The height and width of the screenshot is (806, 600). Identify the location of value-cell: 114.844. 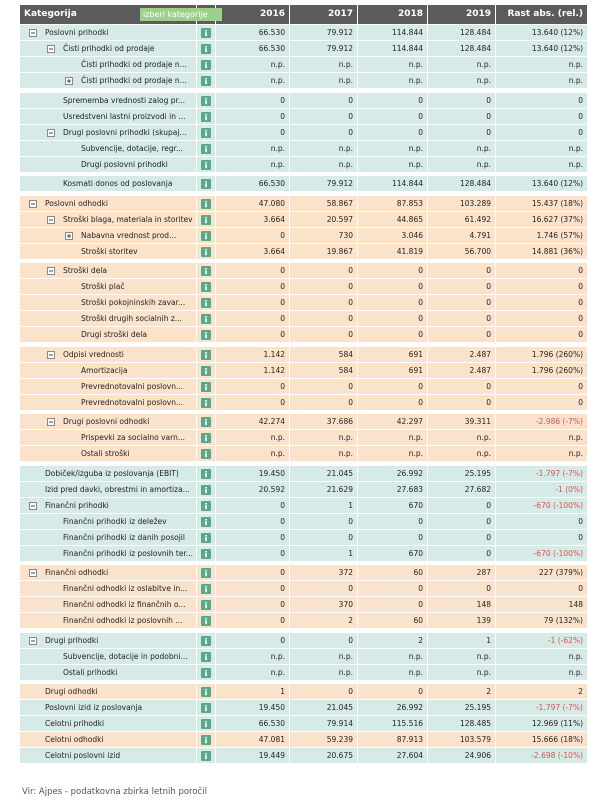
(393, 49).